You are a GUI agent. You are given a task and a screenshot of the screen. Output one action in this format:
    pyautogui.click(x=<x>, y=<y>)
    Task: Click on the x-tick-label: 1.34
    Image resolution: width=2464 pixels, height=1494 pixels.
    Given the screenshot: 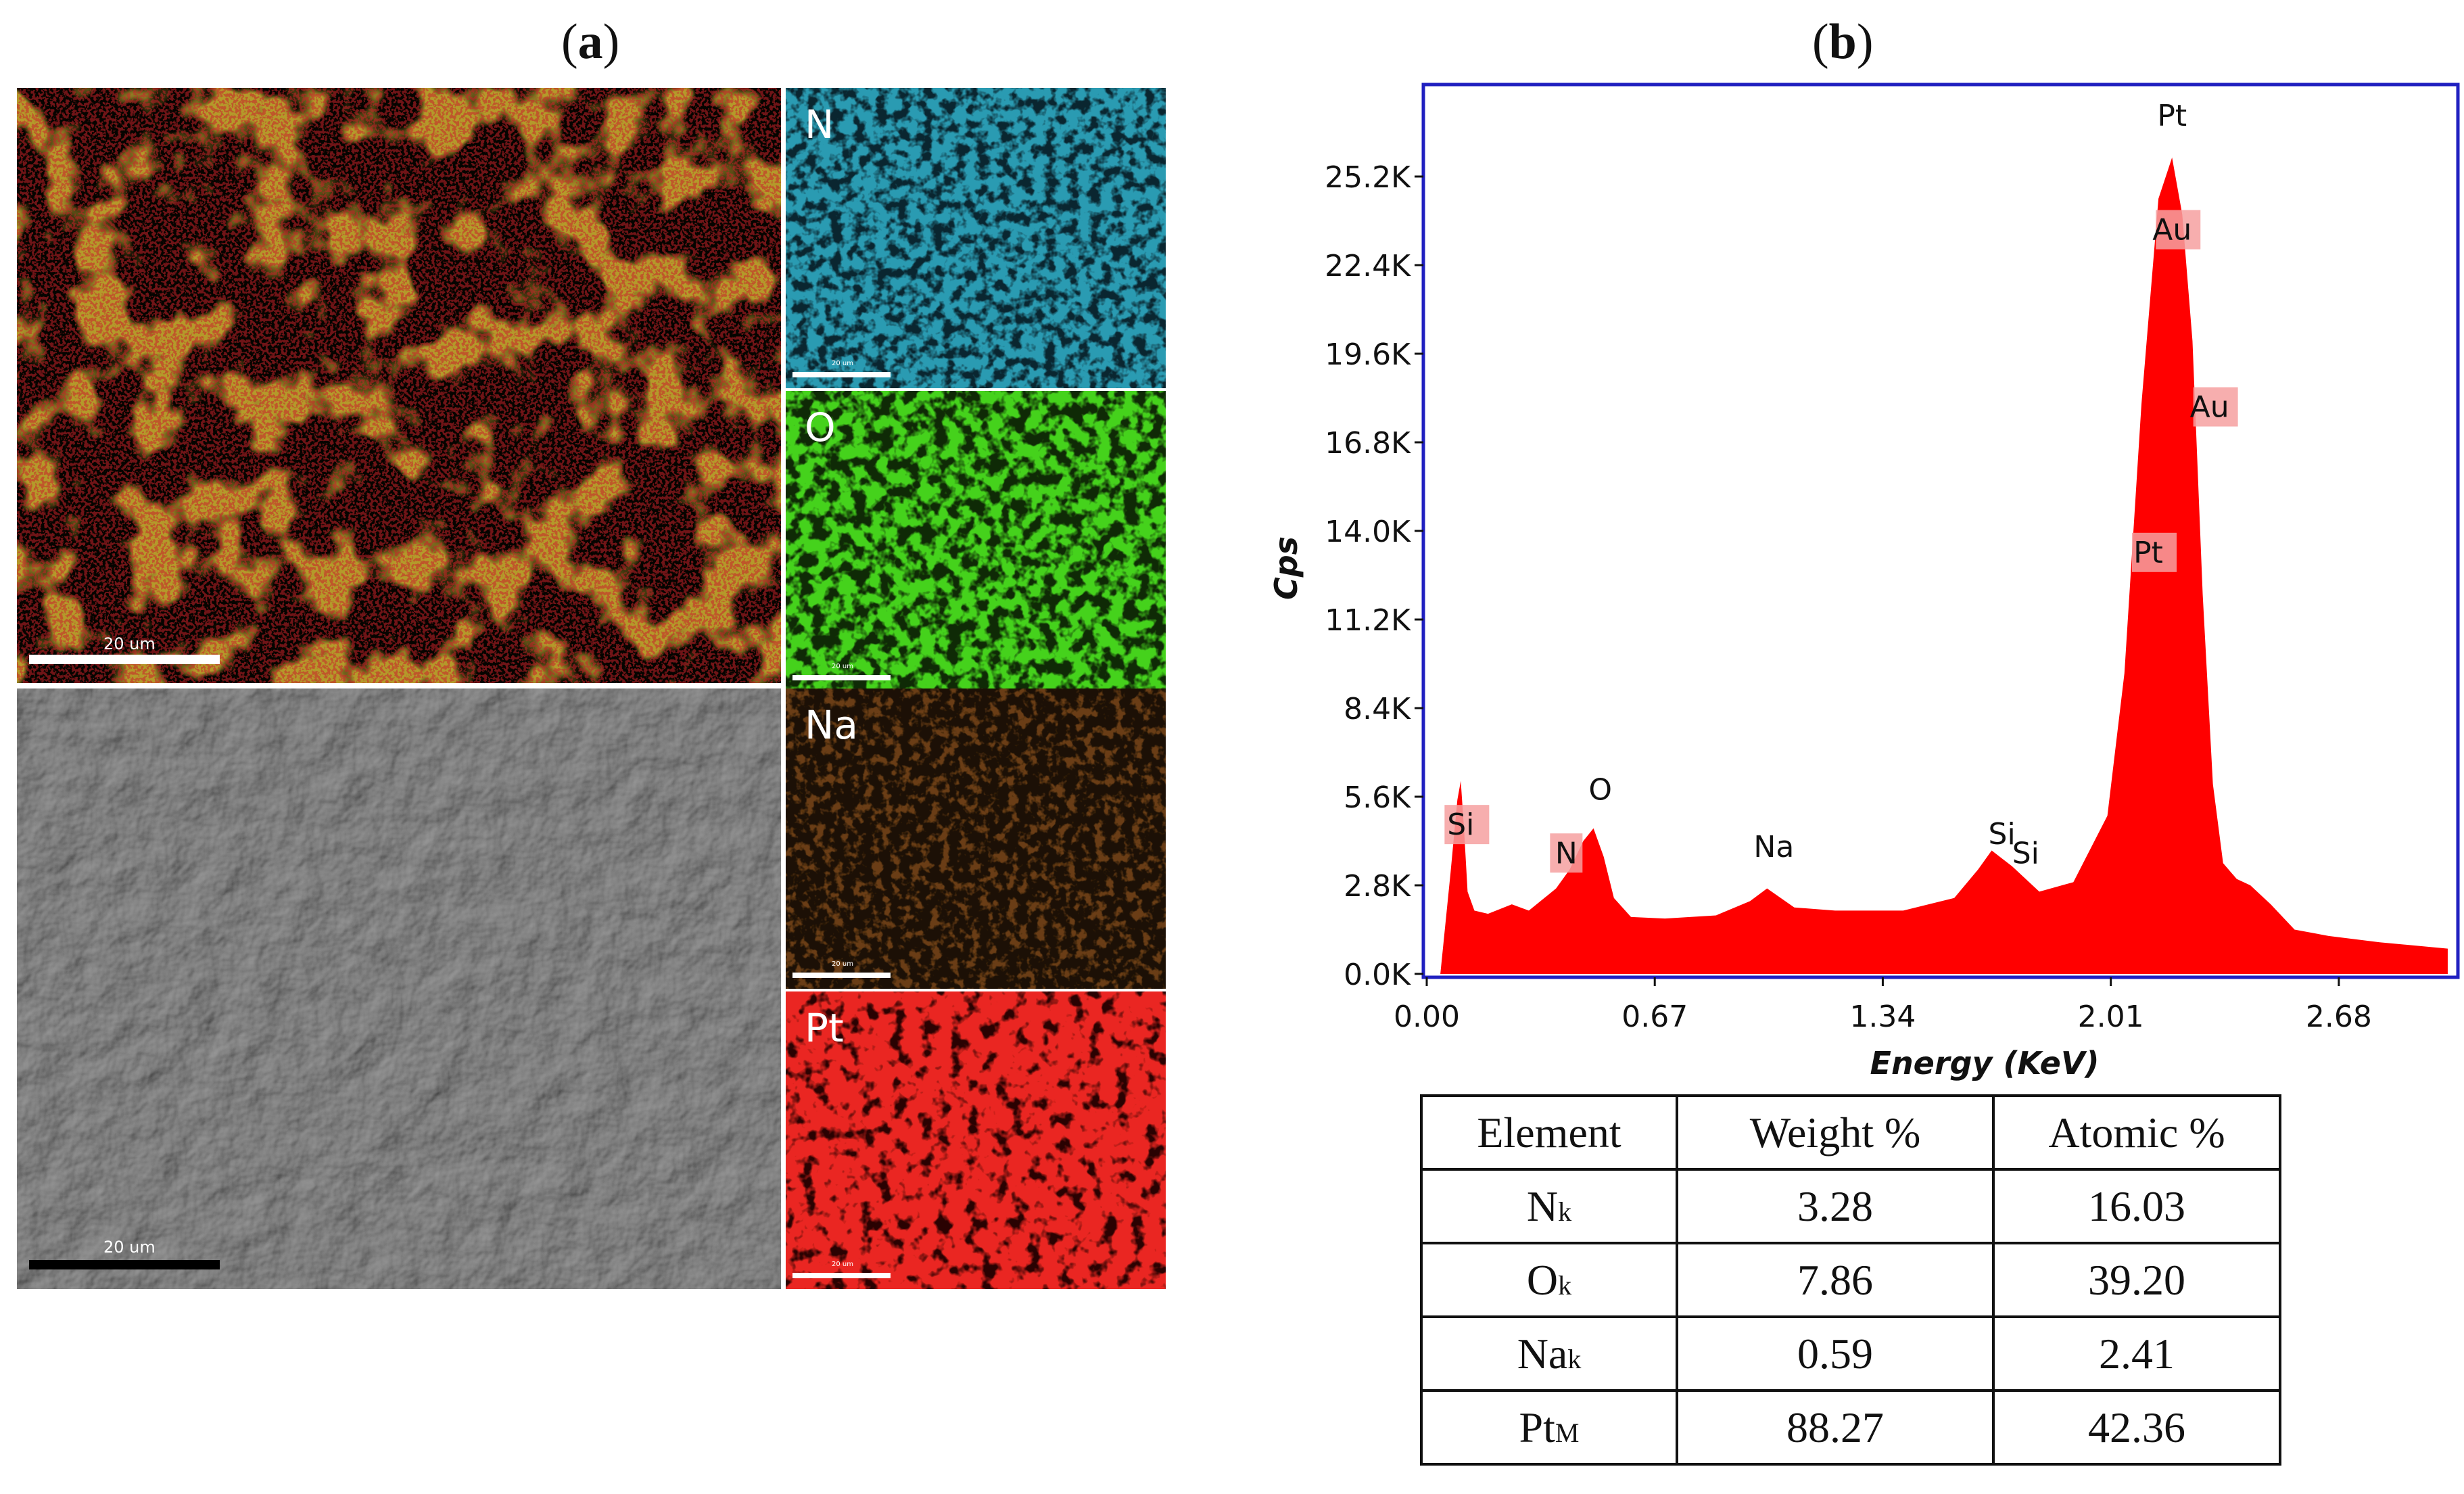 What is the action you would take?
    pyautogui.click(x=1882, y=1017)
    